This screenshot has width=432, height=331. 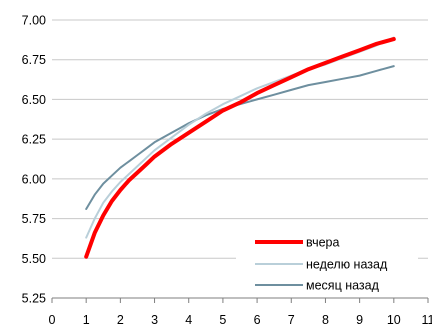 I want to click on y-tick-label: 6.00, so click(x=34, y=179).